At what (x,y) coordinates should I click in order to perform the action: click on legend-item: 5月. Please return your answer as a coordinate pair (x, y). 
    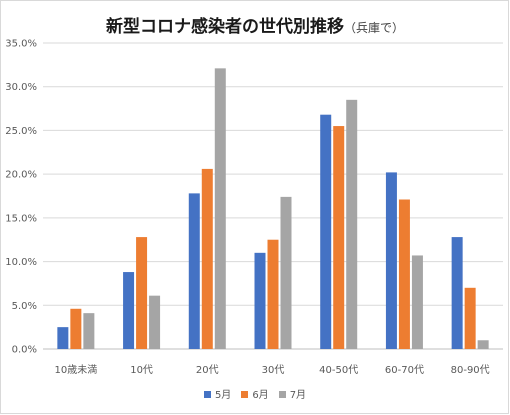
    Looking at the image, I should click on (217, 393).